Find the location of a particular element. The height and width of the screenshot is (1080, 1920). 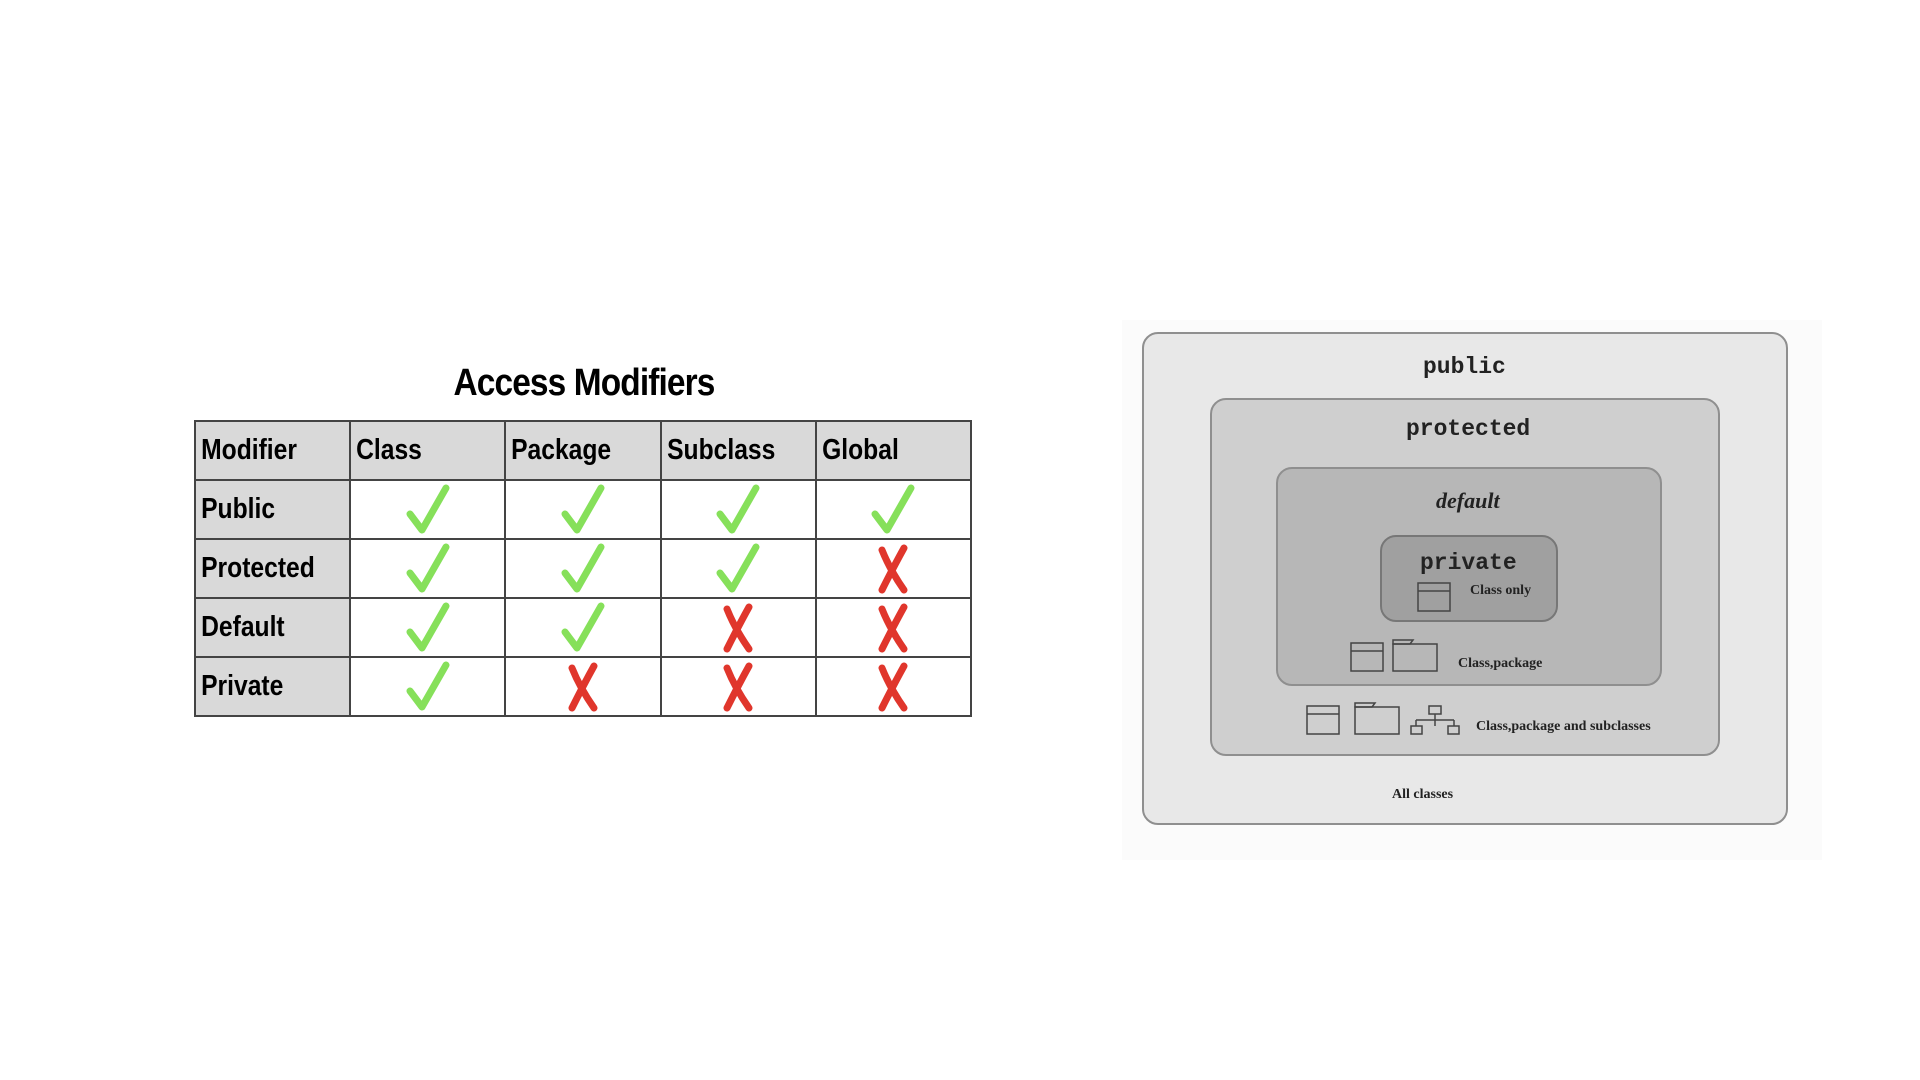

row-label-protected: Protected is located at coordinates (272, 568).